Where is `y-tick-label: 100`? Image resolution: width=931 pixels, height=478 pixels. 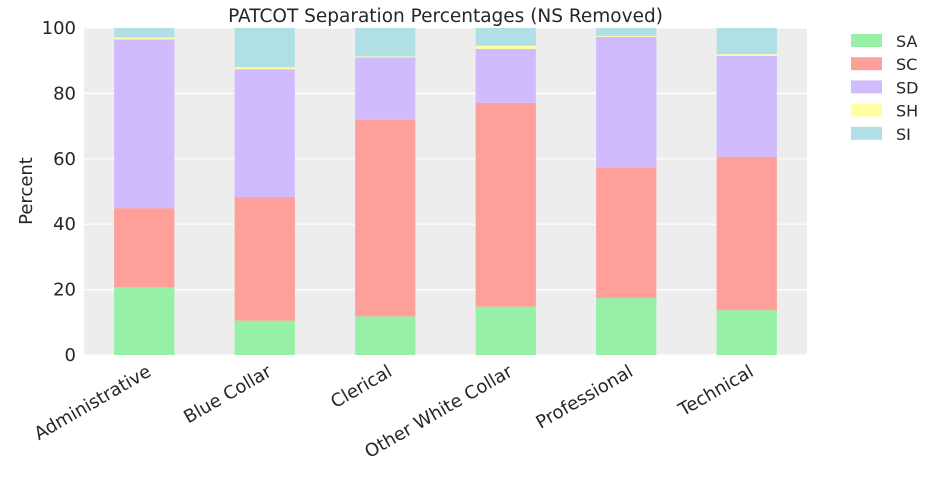 y-tick-label: 100 is located at coordinates (59, 28).